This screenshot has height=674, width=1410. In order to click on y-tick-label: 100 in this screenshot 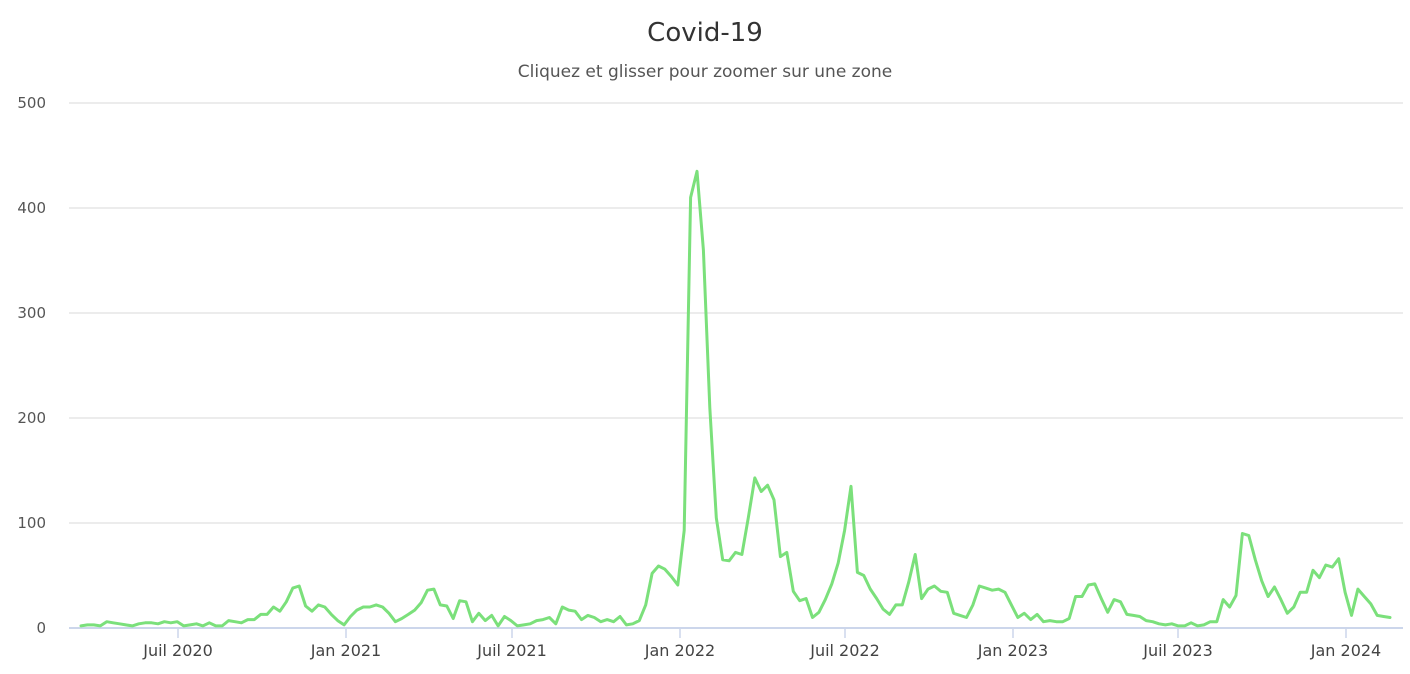, I will do `click(31, 523)`.